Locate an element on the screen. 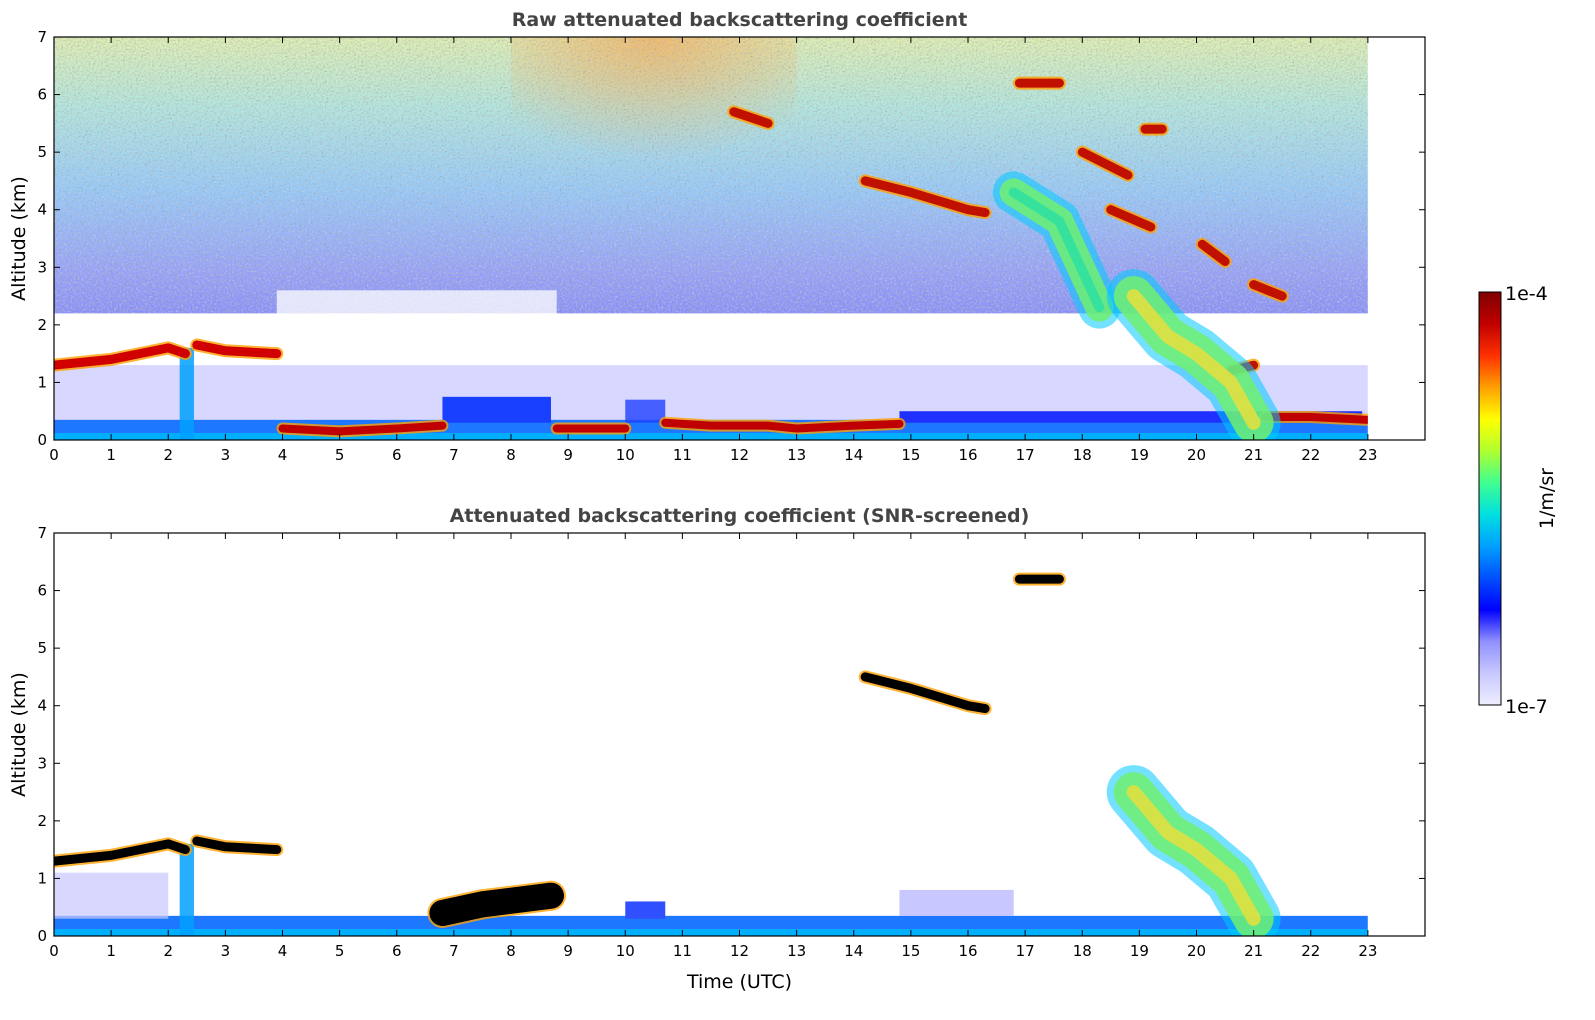 The height and width of the screenshot is (1020, 1595). y-tick-label: 5 is located at coordinates (42, 152).